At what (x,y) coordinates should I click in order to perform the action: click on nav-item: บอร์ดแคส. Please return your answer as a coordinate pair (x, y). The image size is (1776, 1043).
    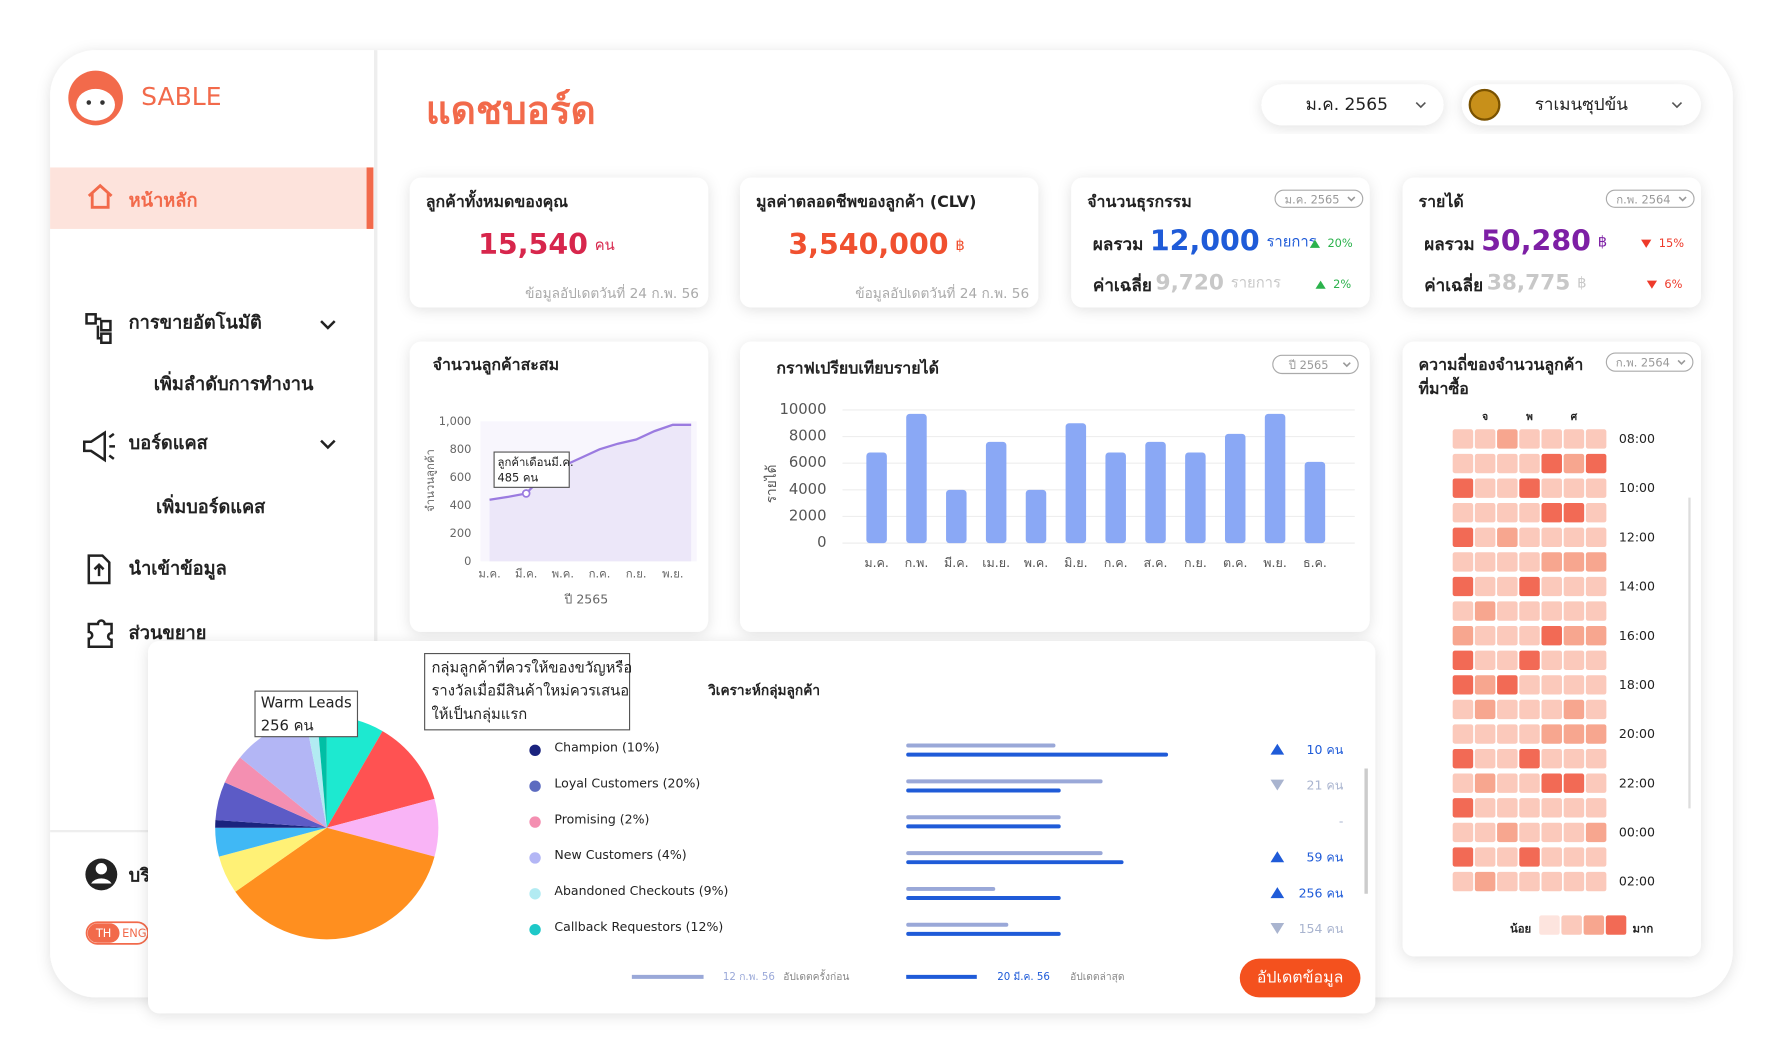
    Looking at the image, I should click on (169, 443).